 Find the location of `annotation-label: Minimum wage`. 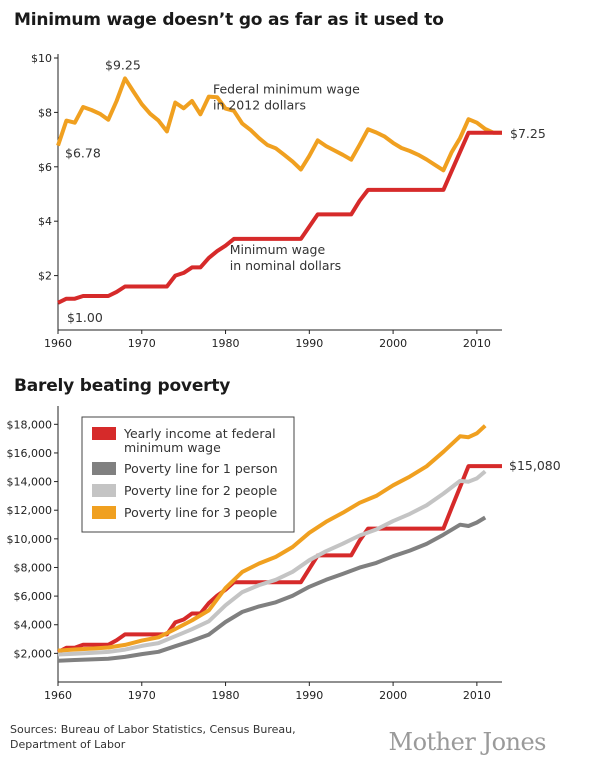

annotation-label: Minimum wage is located at coordinates (278, 249).